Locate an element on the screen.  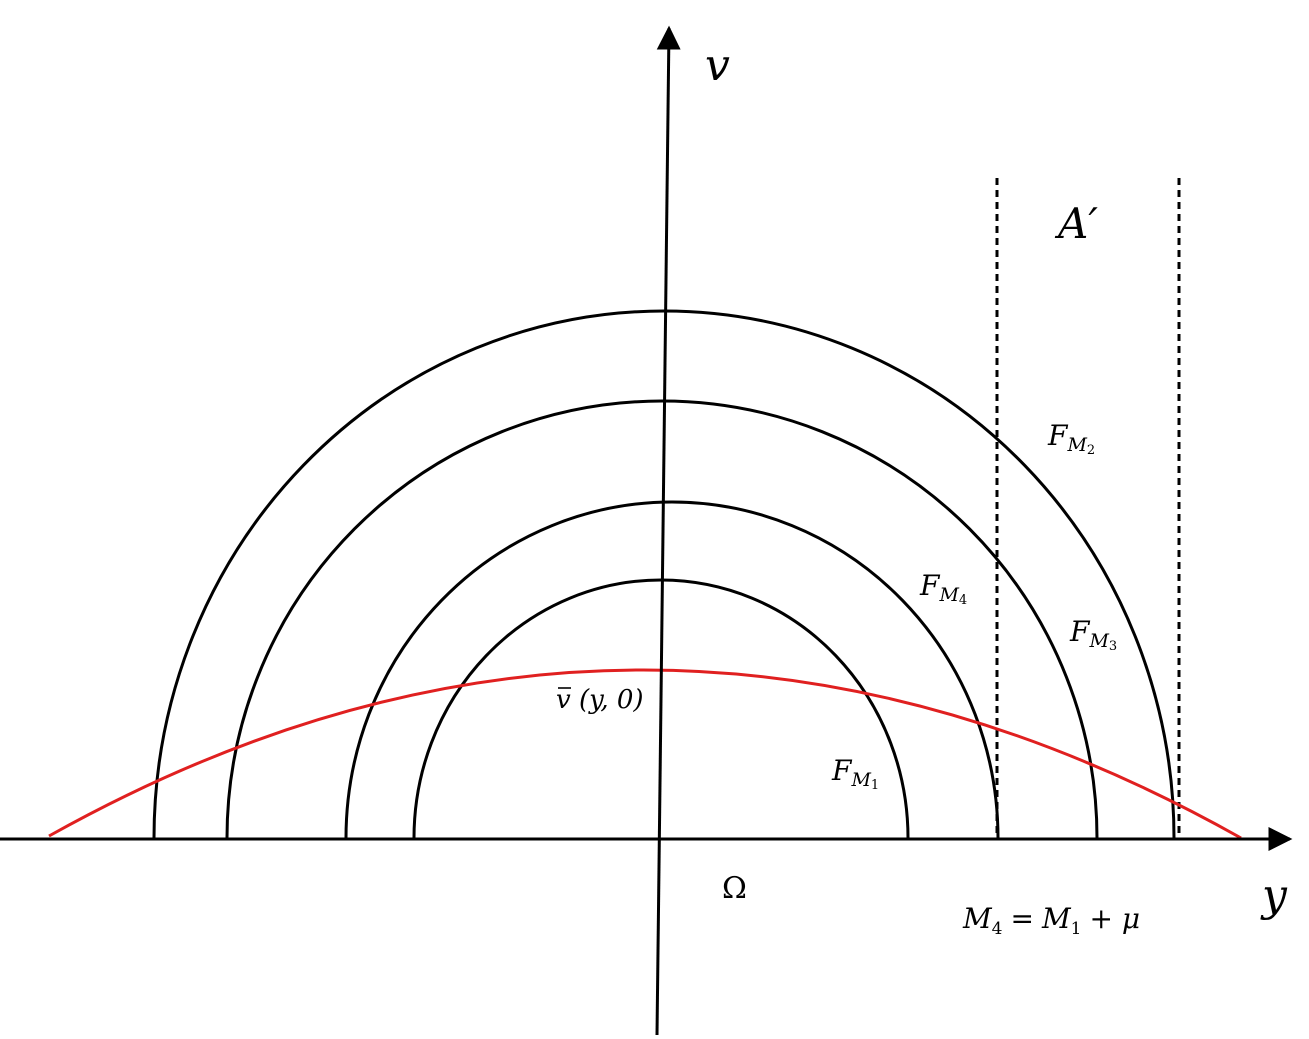
f-m4-label: FM4 is located at coordinates (943, 588).